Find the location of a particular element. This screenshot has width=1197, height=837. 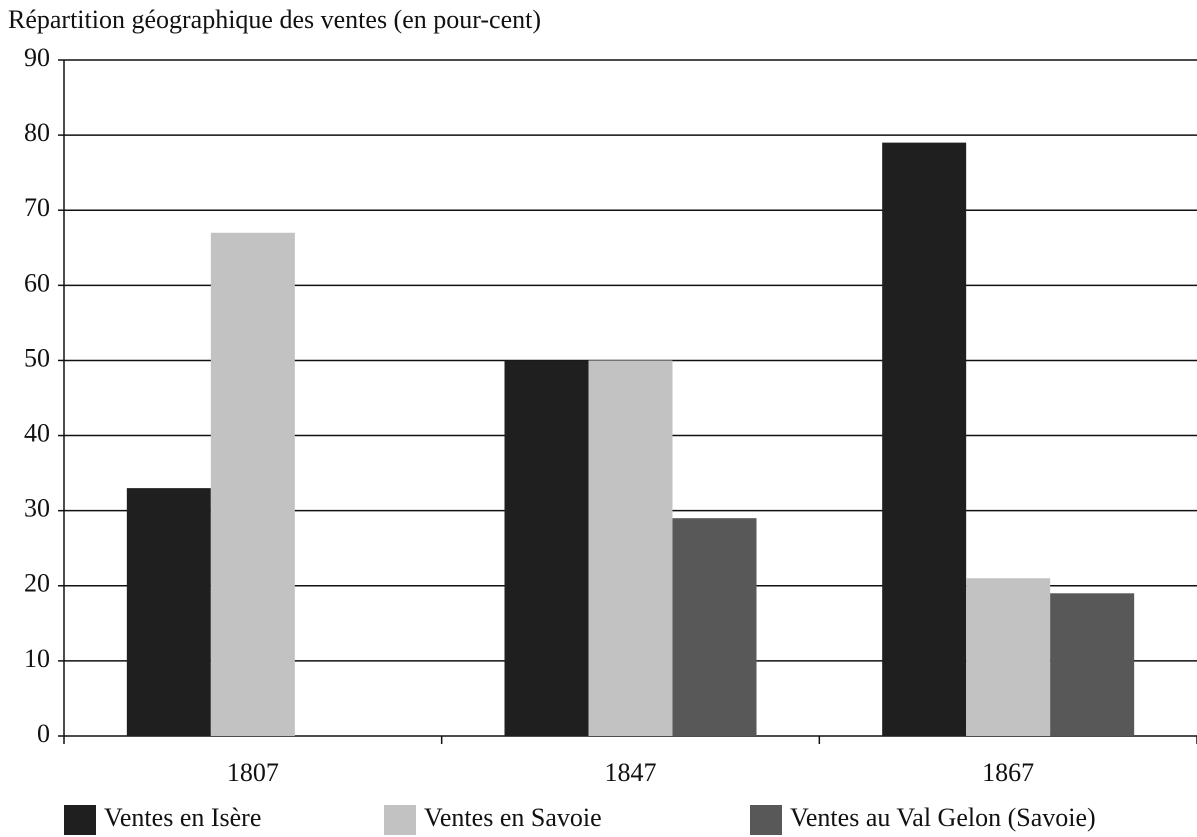

legend-label: Ventes en Savoie is located at coordinates (513, 817).